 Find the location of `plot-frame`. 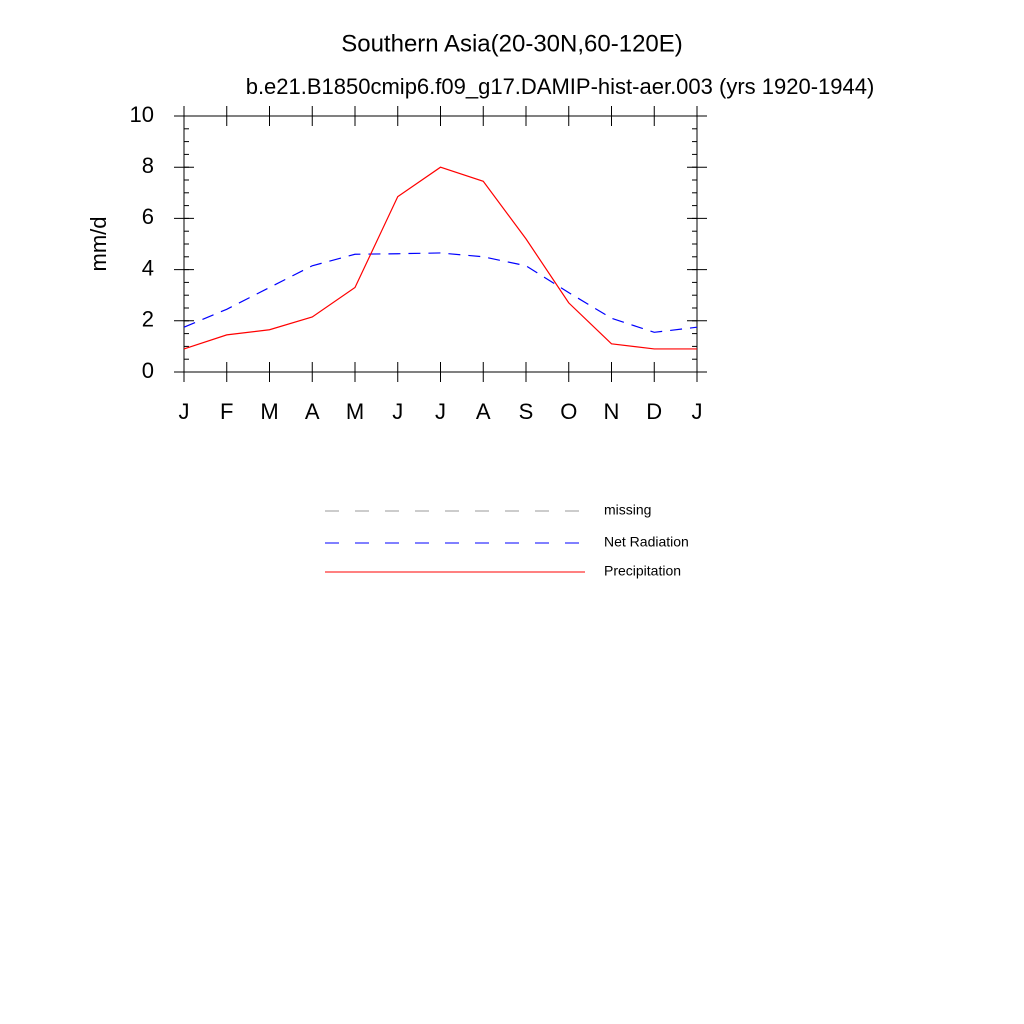

plot-frame is located at coordinates (440, 244).